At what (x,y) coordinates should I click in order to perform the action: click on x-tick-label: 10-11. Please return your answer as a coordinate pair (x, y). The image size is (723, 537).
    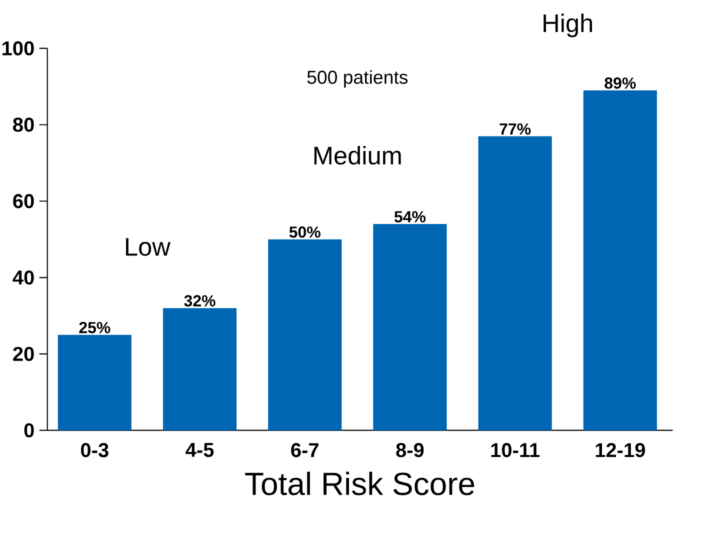
    Looking at the image, I should click on (515, 450).